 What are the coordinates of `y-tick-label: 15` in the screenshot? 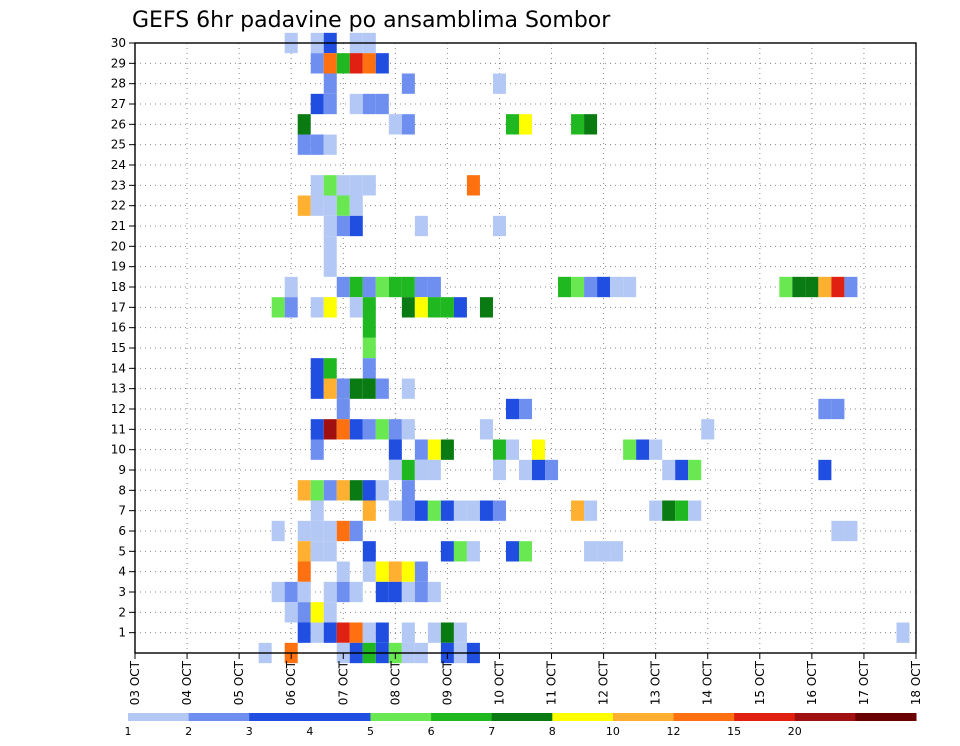 It's located at (118, 348).